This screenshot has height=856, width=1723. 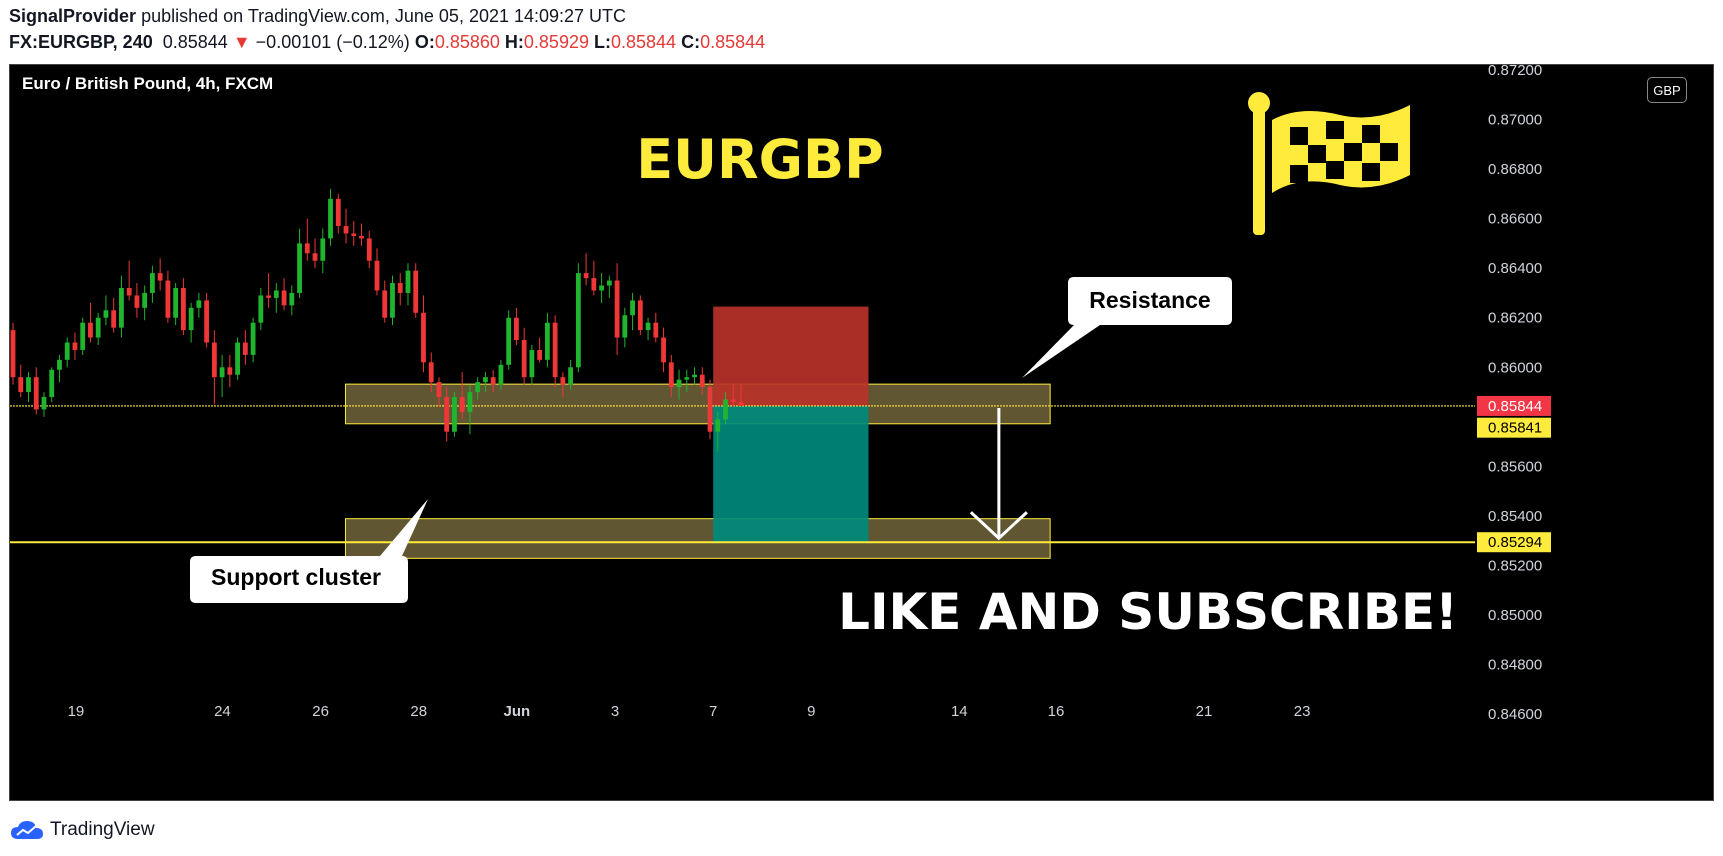 I want to click on y-tick-label: 0.86000, so click(x=1515, y=367).